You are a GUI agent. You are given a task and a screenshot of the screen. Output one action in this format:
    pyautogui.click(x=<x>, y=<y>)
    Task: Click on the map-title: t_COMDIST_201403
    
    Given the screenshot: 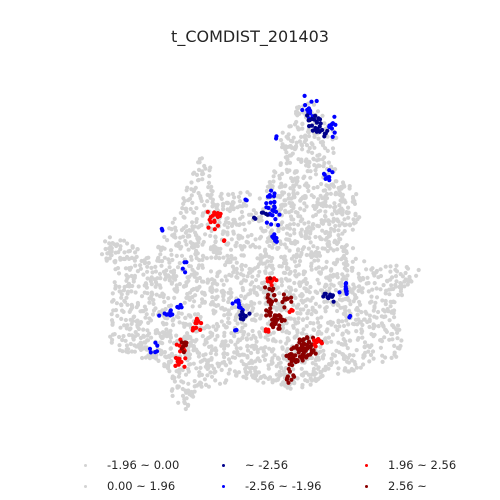 What is the action you would take?
    pyautogui.click(x=250, y=36)
    